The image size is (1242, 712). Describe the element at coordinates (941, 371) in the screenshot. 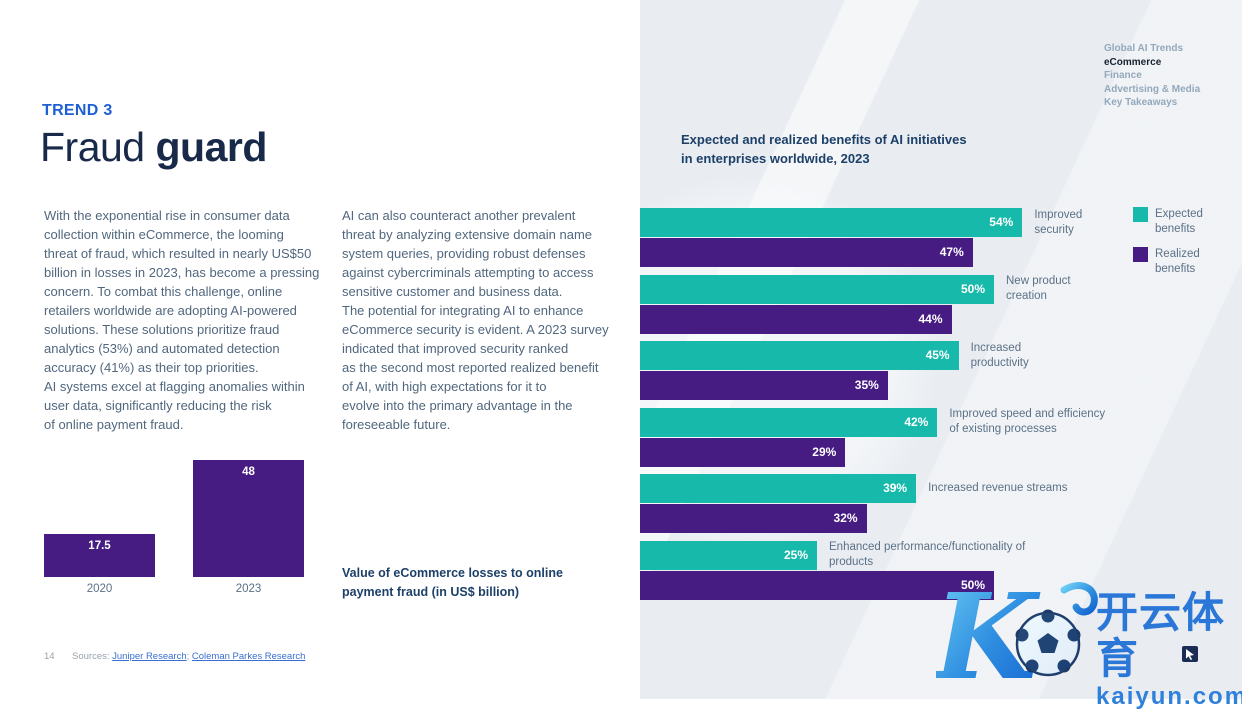

I see `benefit-row: 45% 35% Increased productivity` at that location.